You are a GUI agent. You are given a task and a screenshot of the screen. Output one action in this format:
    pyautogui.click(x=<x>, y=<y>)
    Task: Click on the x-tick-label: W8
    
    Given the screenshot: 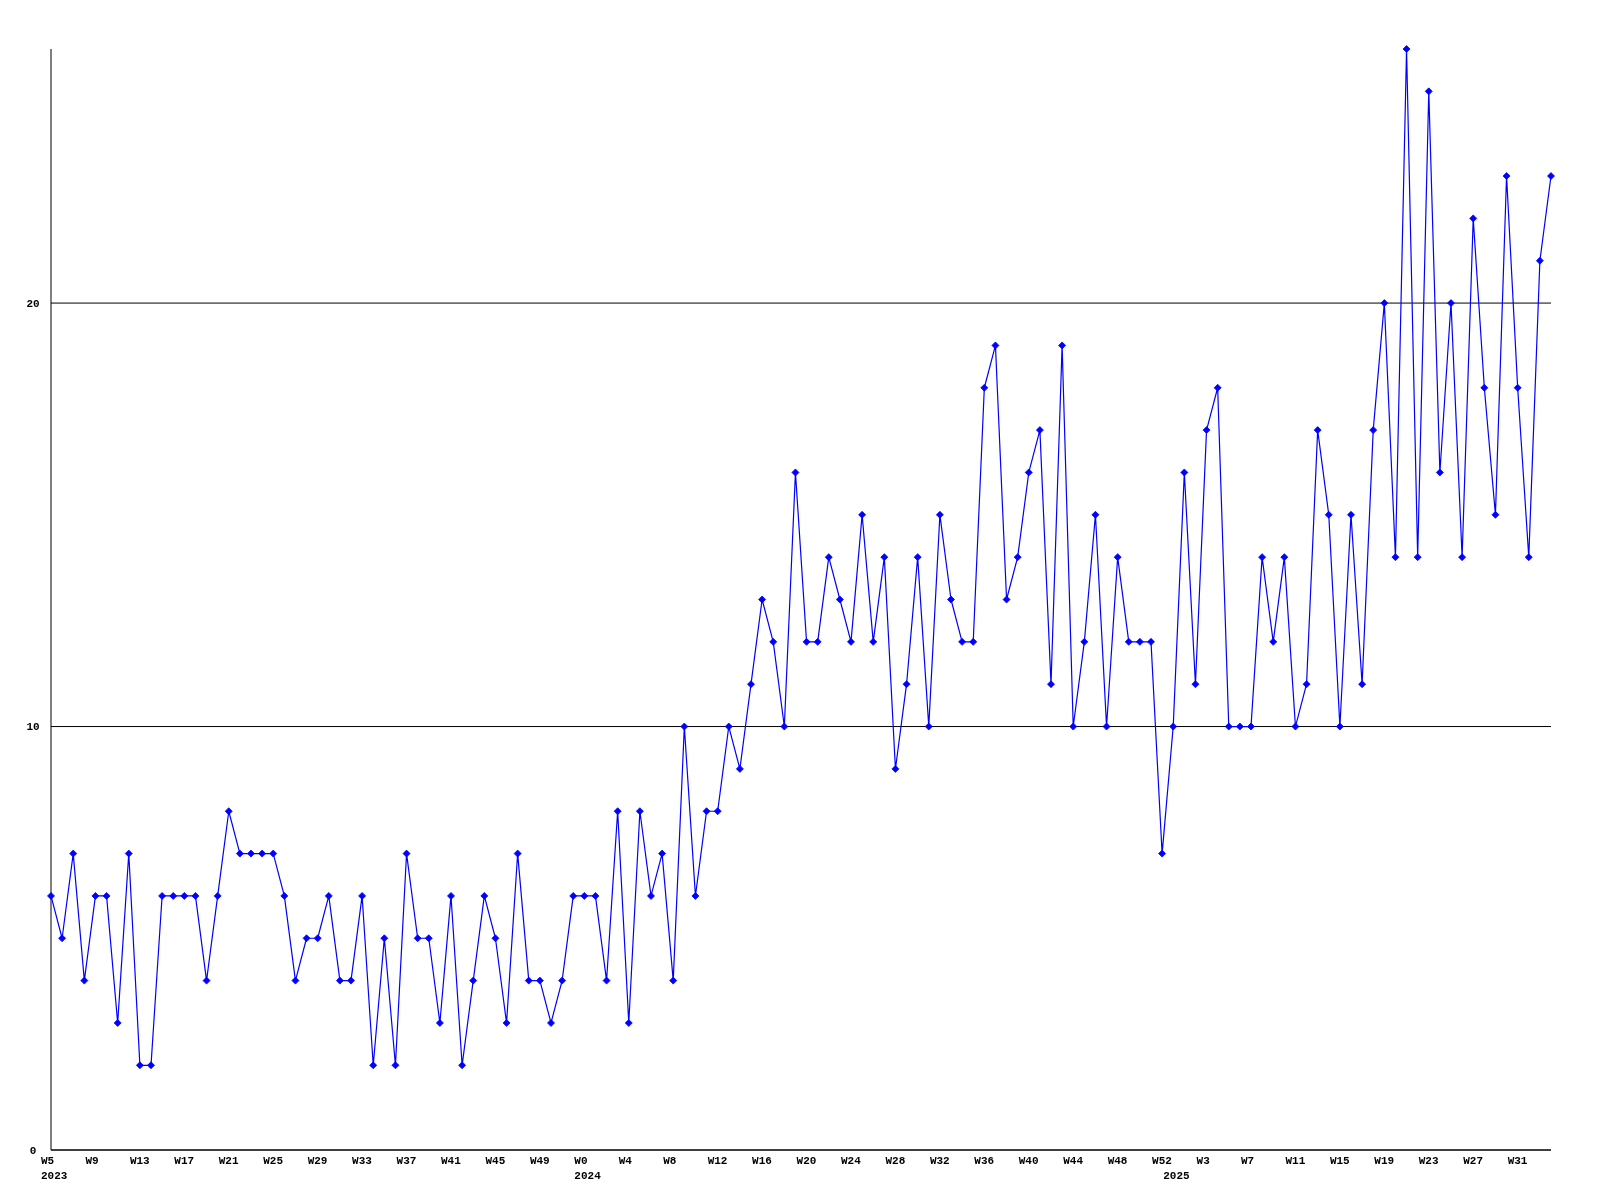 What is the action you would take?
    pyautogui.click(x=670, y=1161)
    